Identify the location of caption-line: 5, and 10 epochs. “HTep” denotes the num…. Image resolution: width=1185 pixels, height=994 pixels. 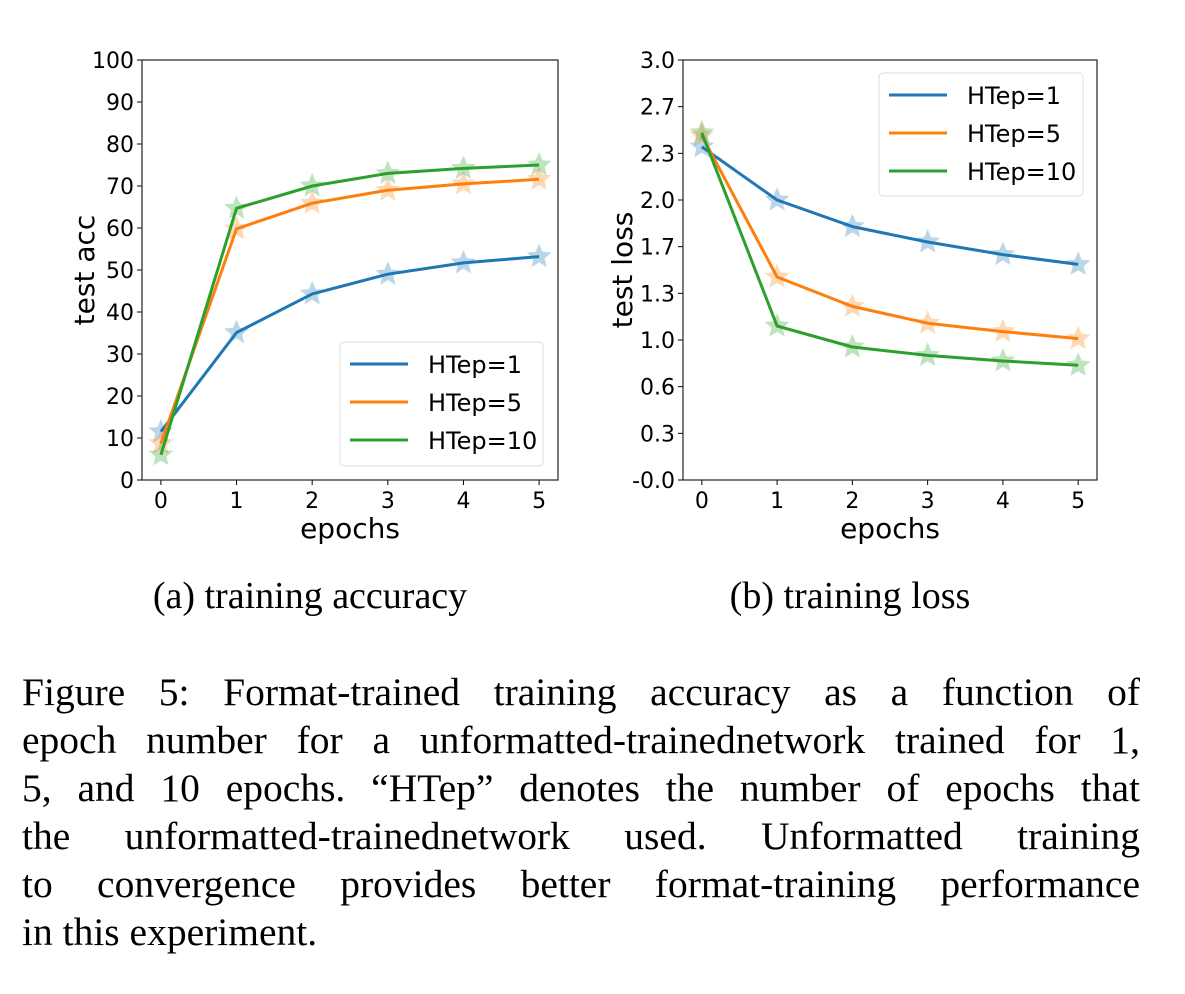
(581, 788).